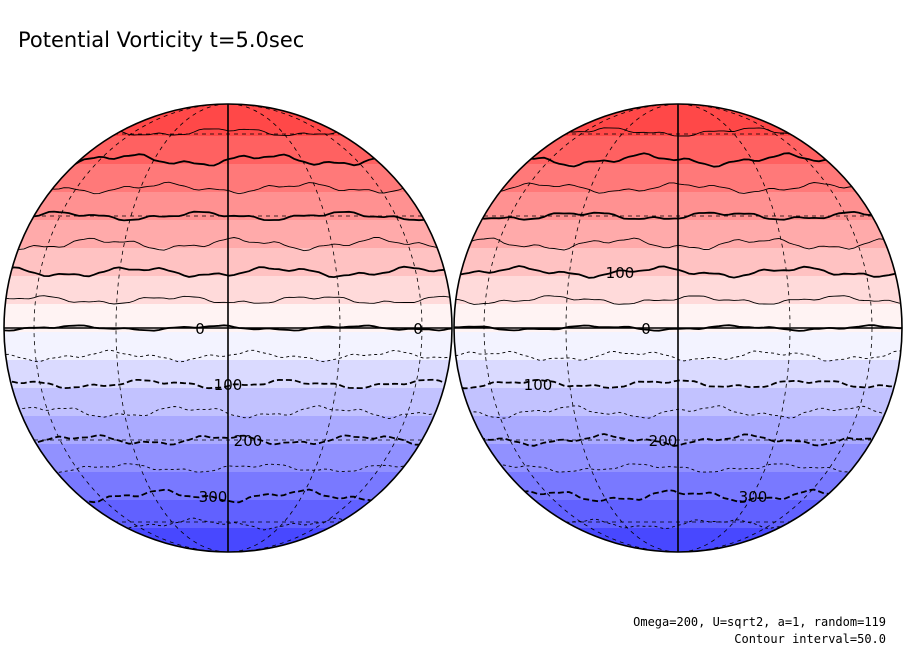 This screenshot has height=654, width=904. What do you see at coordinates (538, 385) in the screenshot?
I see `contour-label-right-2: 100` at bounding box center [538, 385].